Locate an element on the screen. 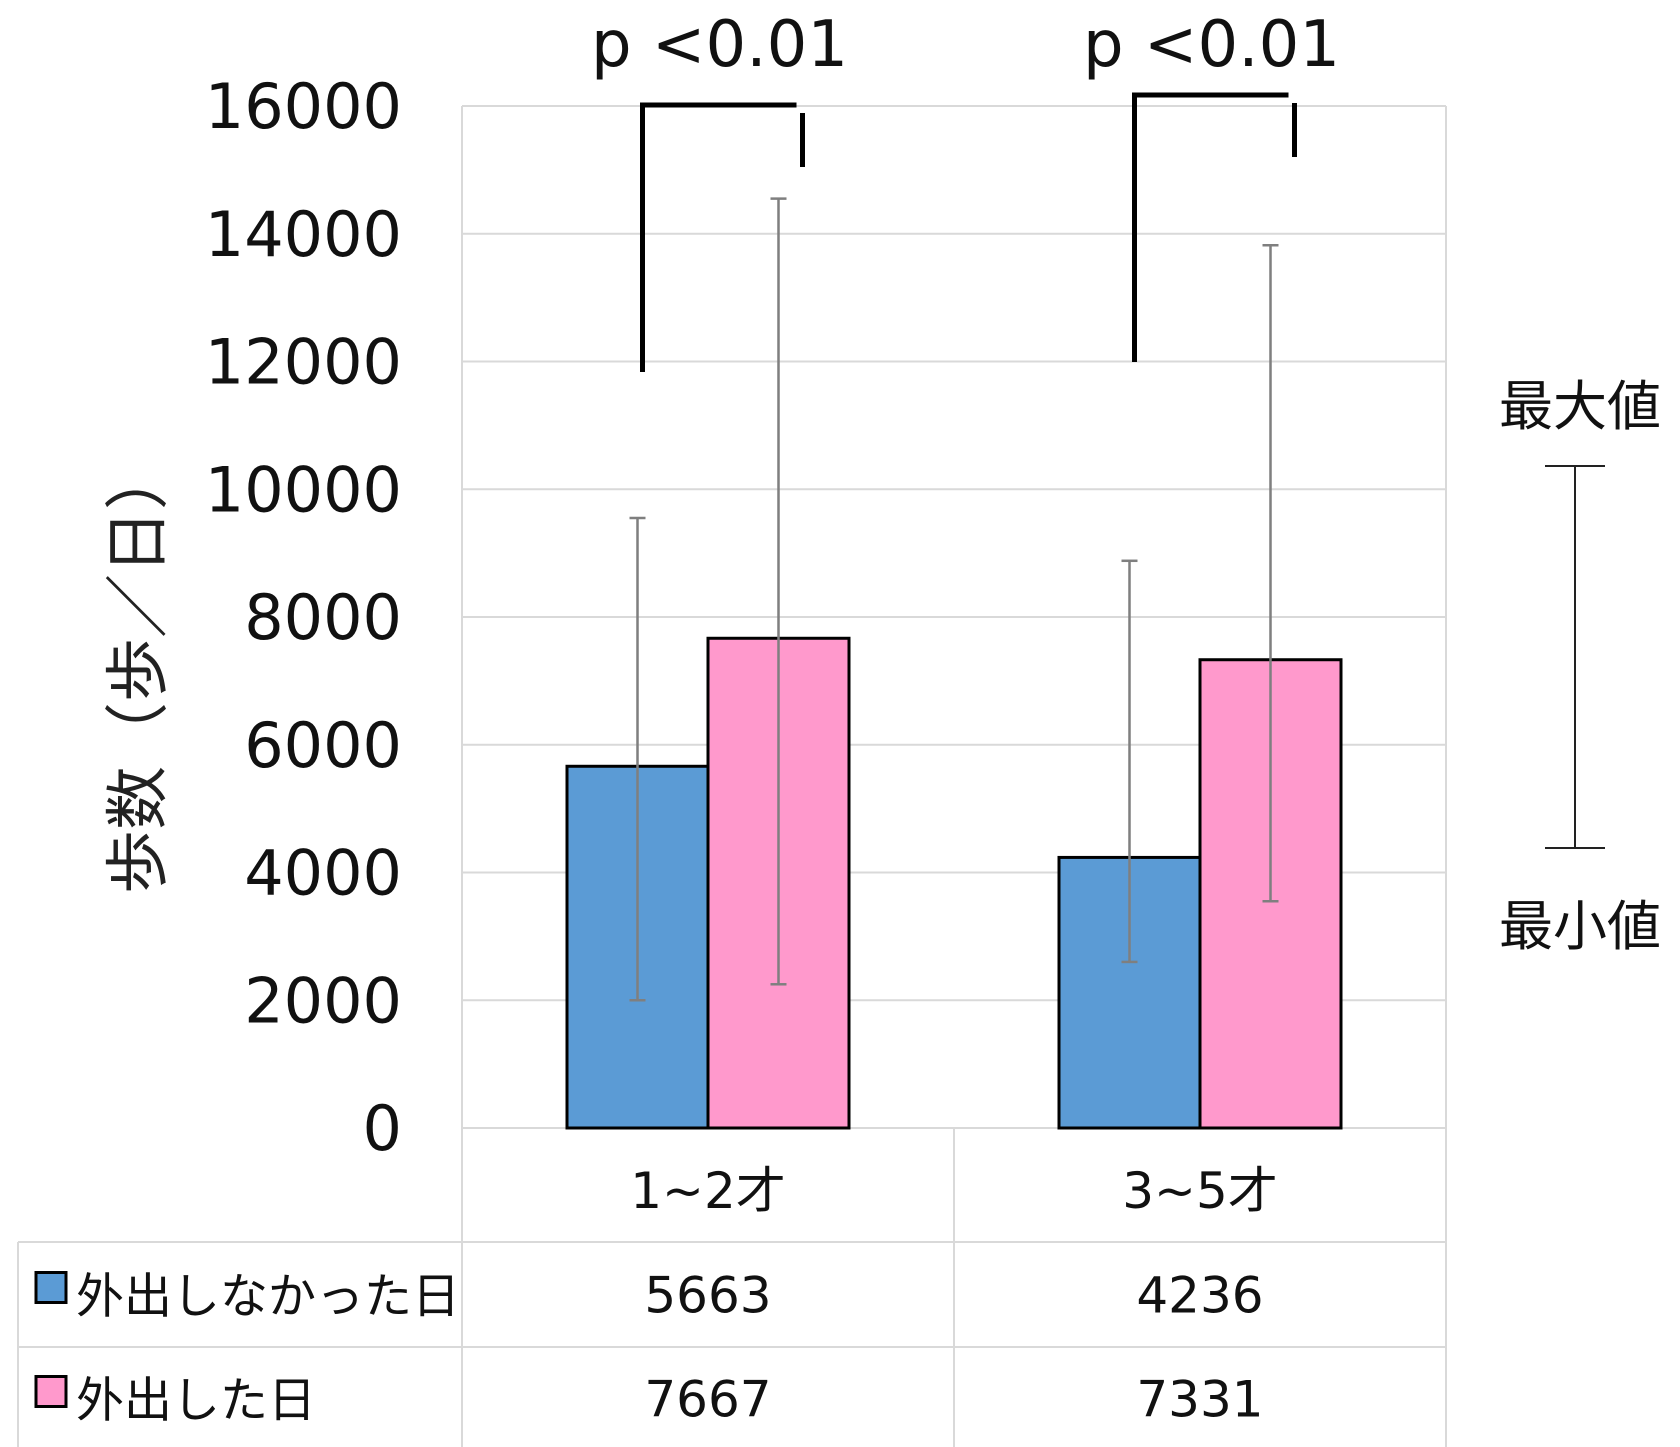 This screenshot has width=1680, height=1447. max-label: 最大値 is located at coordinates (1580, 406).